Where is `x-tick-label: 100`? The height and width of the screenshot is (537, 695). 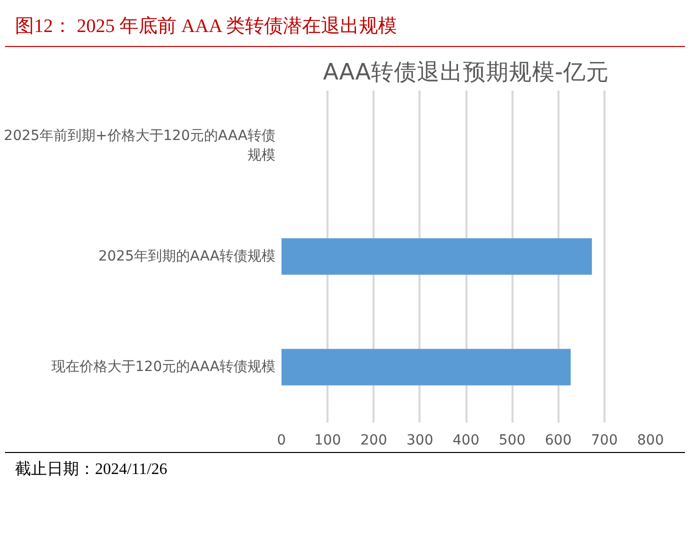
x-tick-label: 100 is located at coordinates (327, 440).